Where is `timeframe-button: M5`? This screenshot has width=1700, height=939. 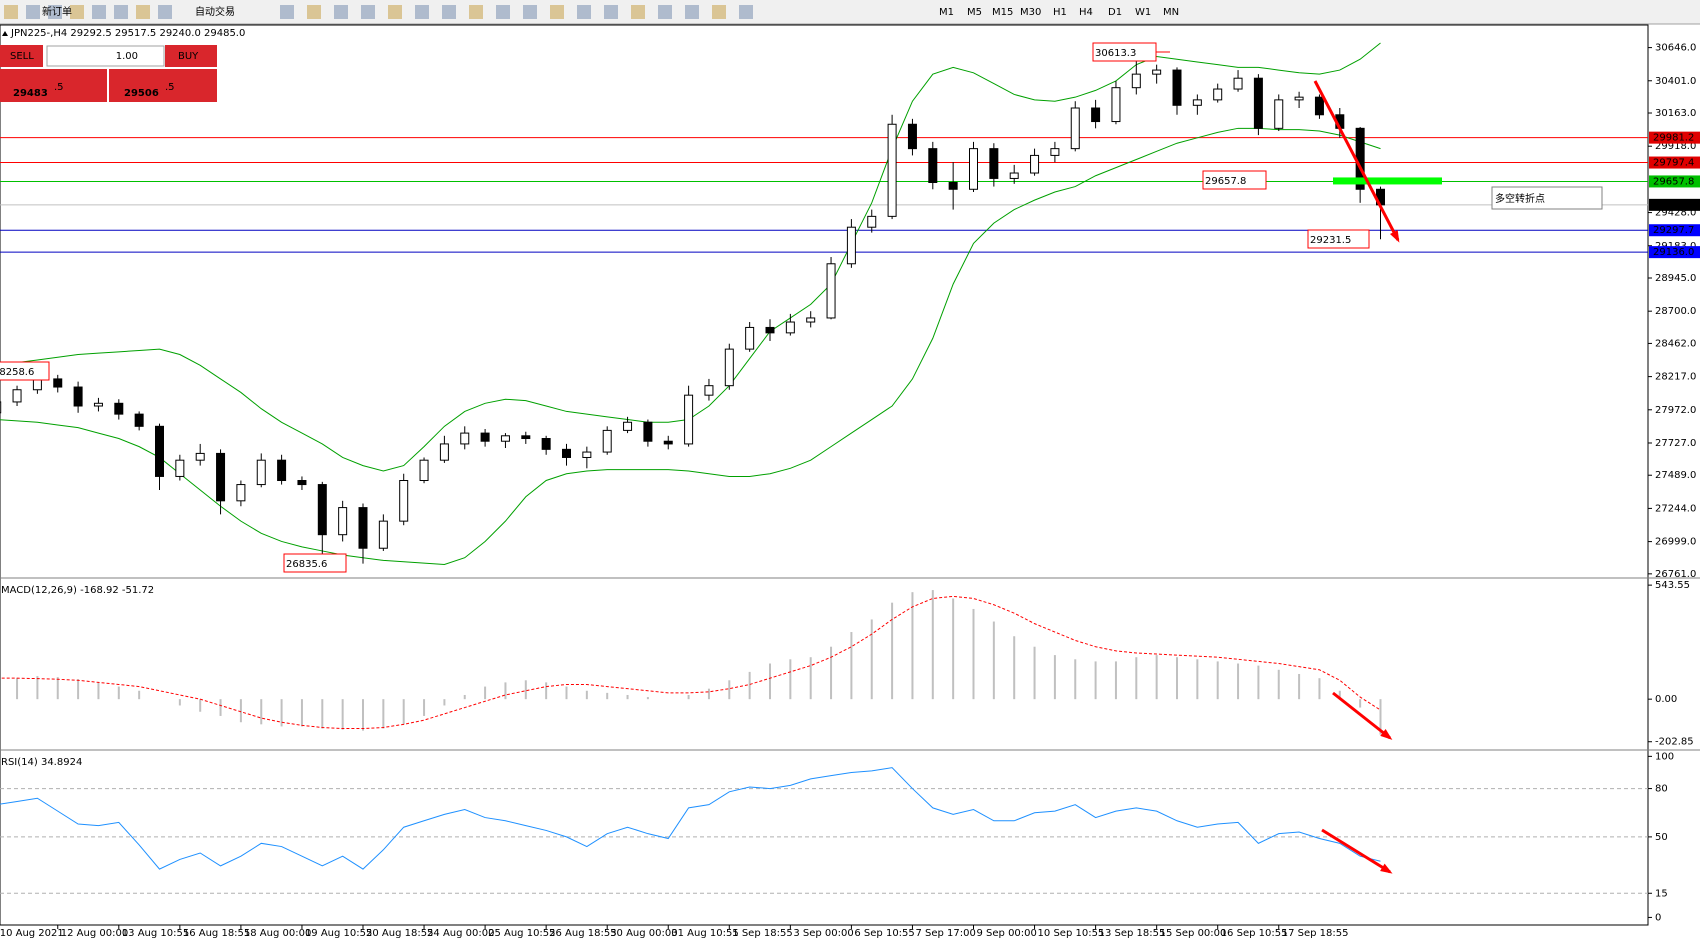 timeframe-button: M5 is located at coordinates (974, 12).